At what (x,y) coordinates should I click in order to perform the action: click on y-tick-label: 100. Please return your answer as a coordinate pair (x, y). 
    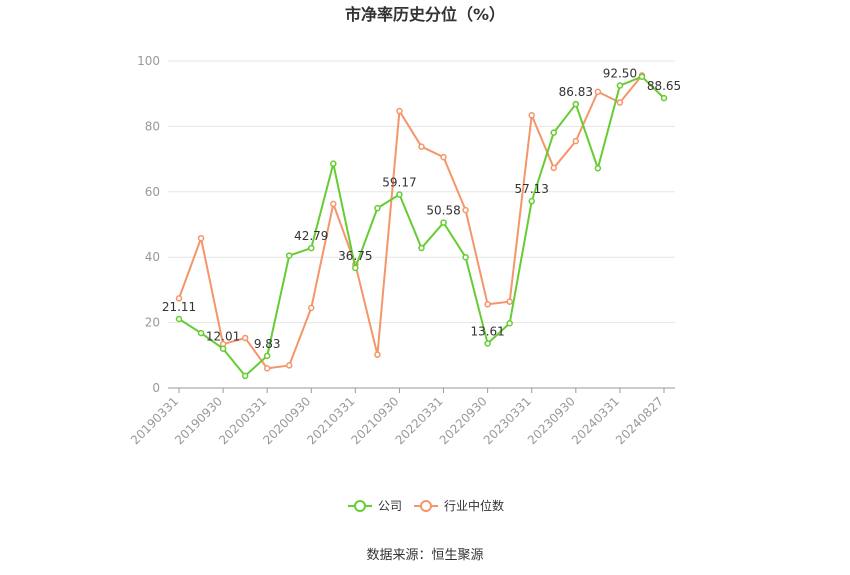
    Looking at the image, I should click on (148, 61).